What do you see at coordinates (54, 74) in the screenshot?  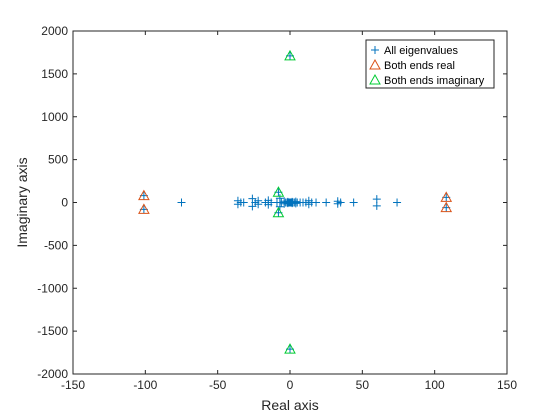 I see `y-tick-label-7: 1500` at bounding box center [54, 74].